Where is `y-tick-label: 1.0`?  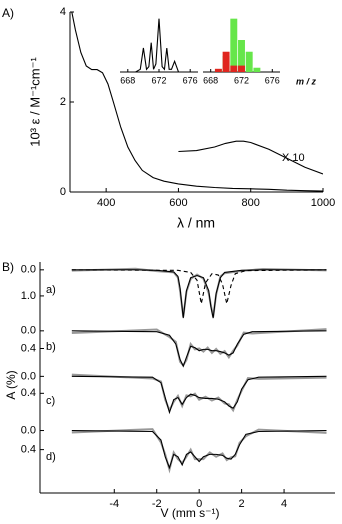
y-tick-label: 1.0 is located at coordinates (28, 296).